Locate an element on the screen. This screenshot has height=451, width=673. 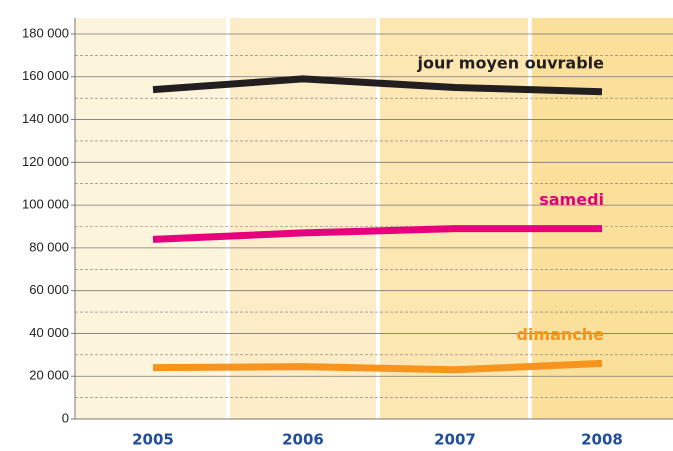
x-tick-label: 2005 is located at coordinates (153, 440).